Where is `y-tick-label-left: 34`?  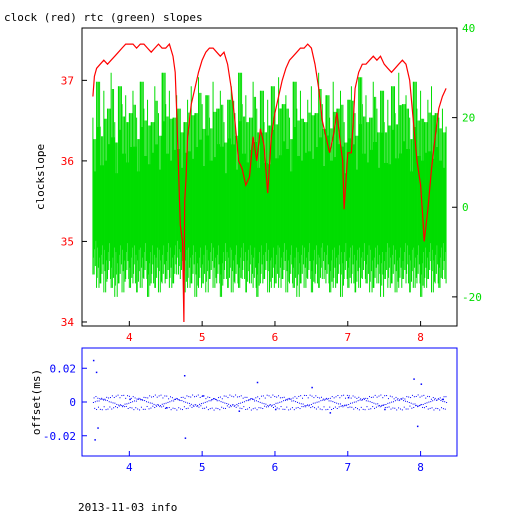 y-tick-label-left: 34 is located at coordinates (68, 322).